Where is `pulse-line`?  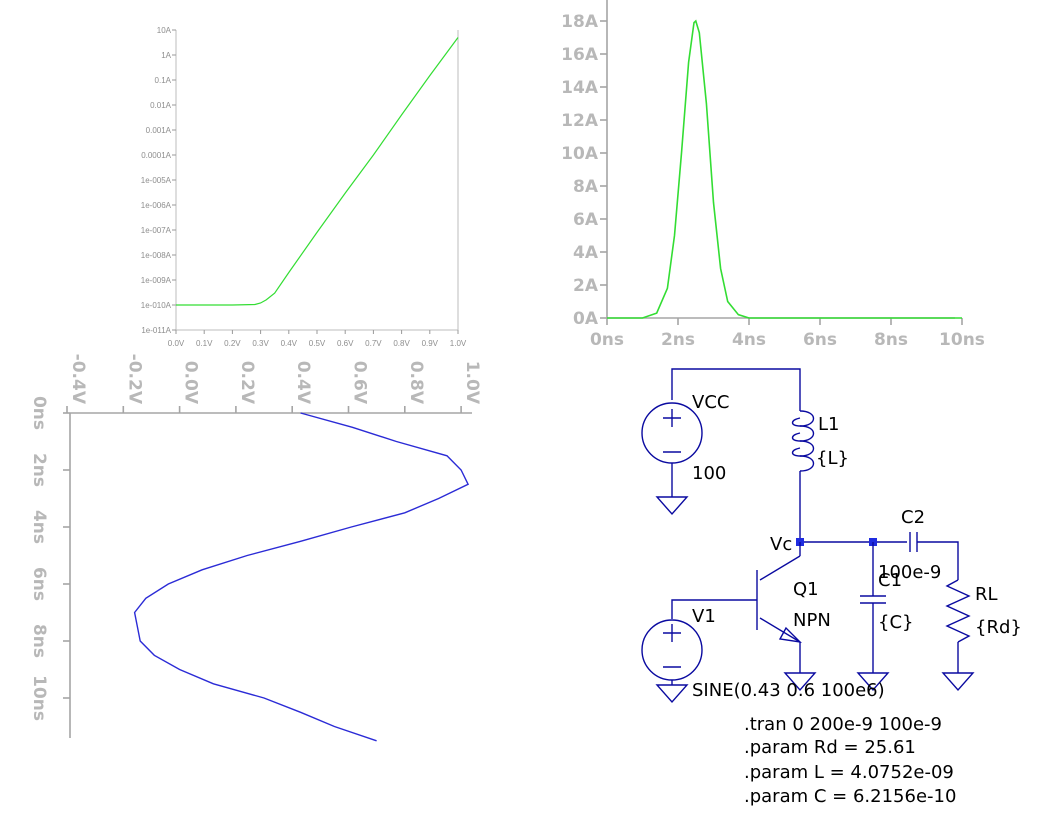
pulse-line is located at coordinates (784, 169).